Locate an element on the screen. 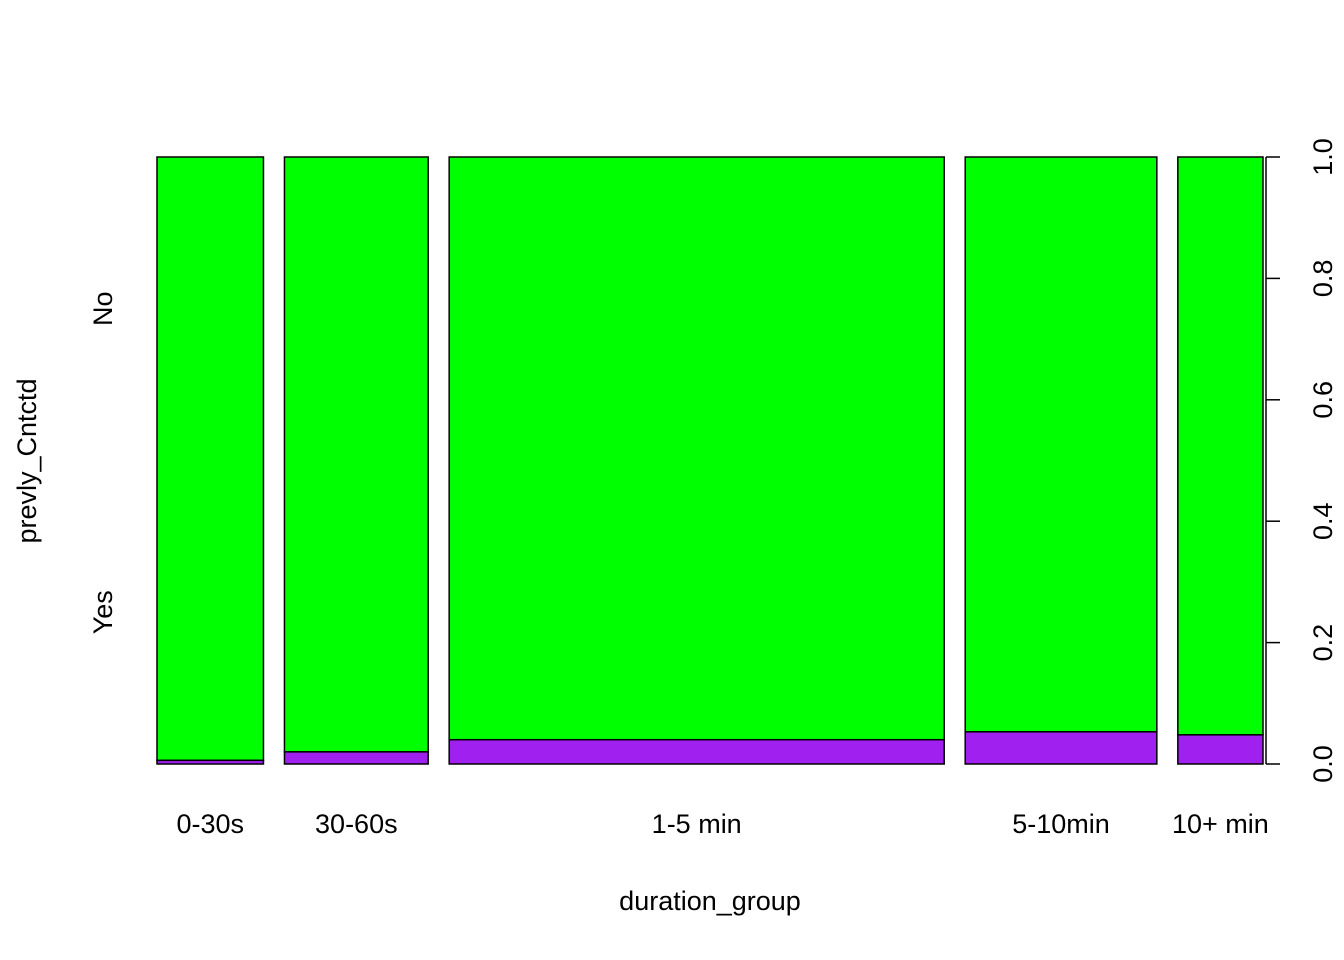 This screenshot has height=960, width=1344. level-label-yes: Yes is located at coordinates (103, 612).